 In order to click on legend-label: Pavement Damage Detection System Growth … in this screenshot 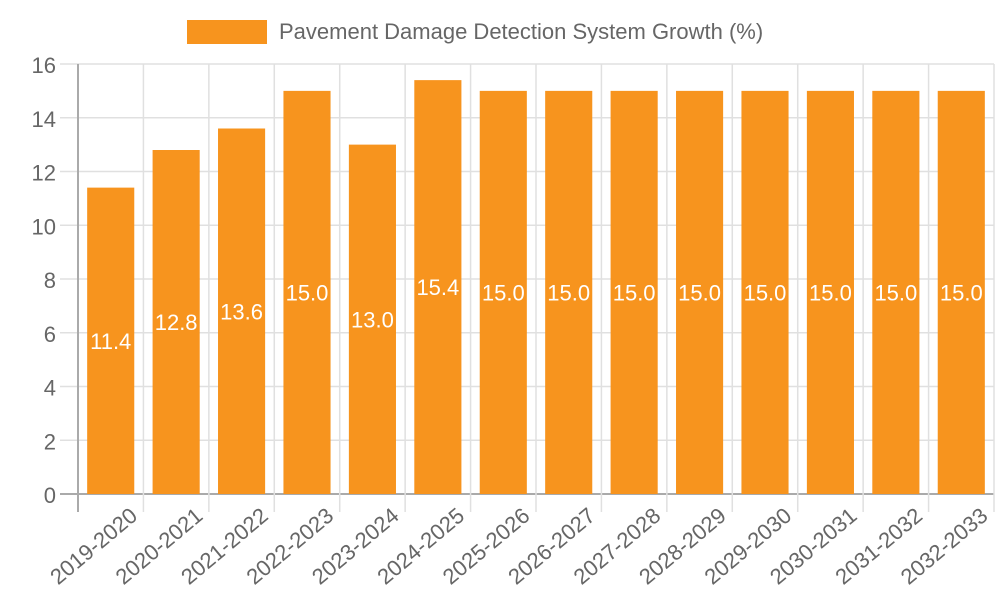, I will do `click(521, 31)`.